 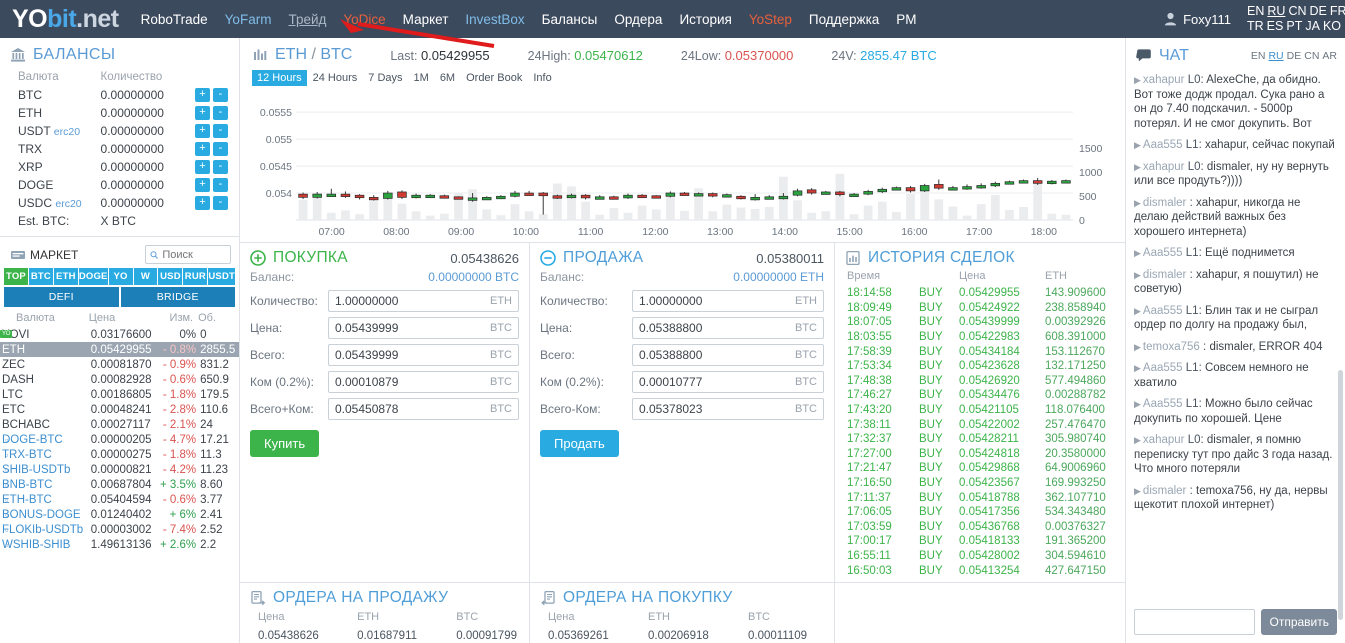 I want to click on market-tab-usd: USD, so click(x=170, y=276).